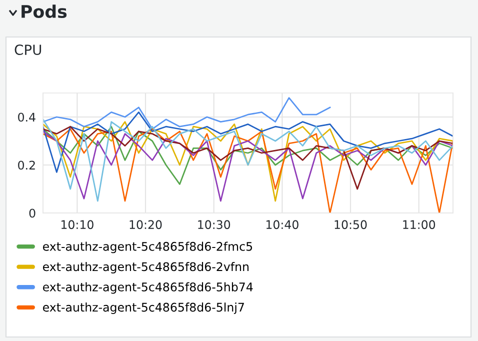  Describe the element at coordinates (350, 225) in the screenshot. I see `x-tick-label: 10:50` at that location.